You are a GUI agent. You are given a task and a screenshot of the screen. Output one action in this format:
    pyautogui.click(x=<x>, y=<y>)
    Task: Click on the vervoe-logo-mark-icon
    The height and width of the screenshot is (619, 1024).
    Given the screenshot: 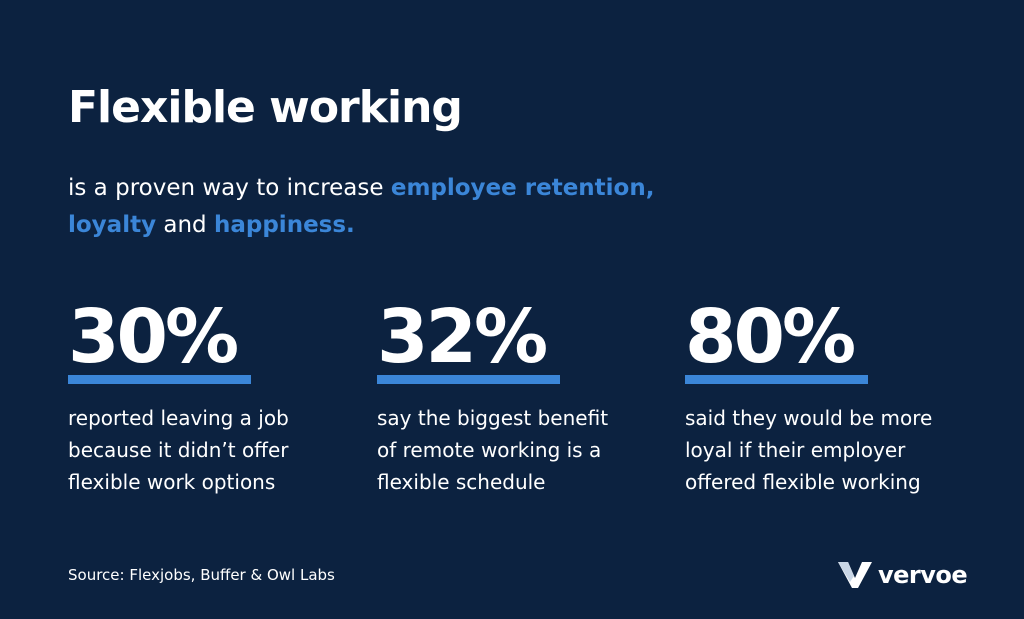 What is the action you would take?
    pyautogui.click(x=855, y=575)
    